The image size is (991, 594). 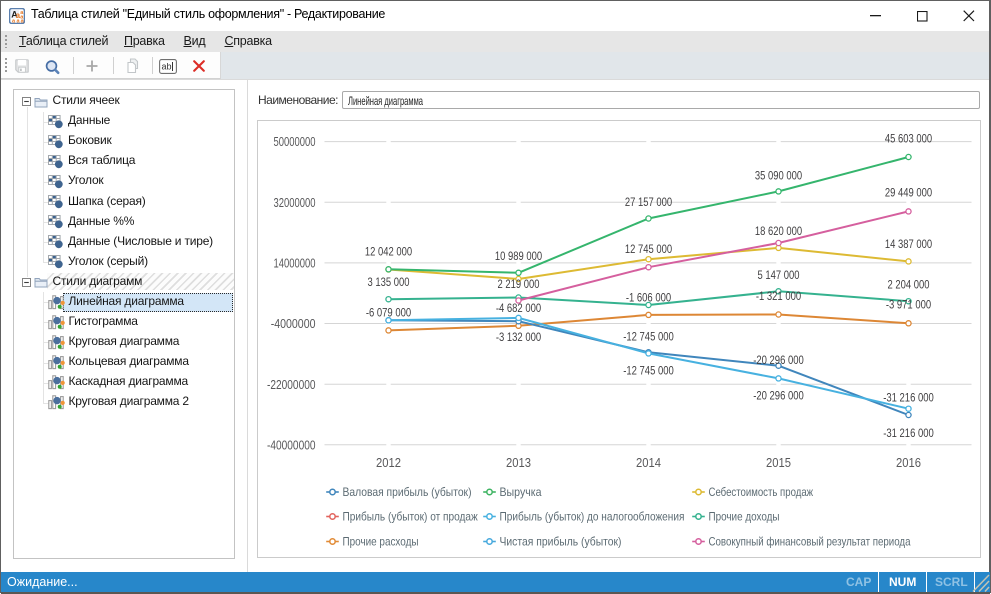 What do you see at coordinates (519, 284) in the screenshot?
I see `svg-text: 2 219 000` at bounding box center [519, 284].